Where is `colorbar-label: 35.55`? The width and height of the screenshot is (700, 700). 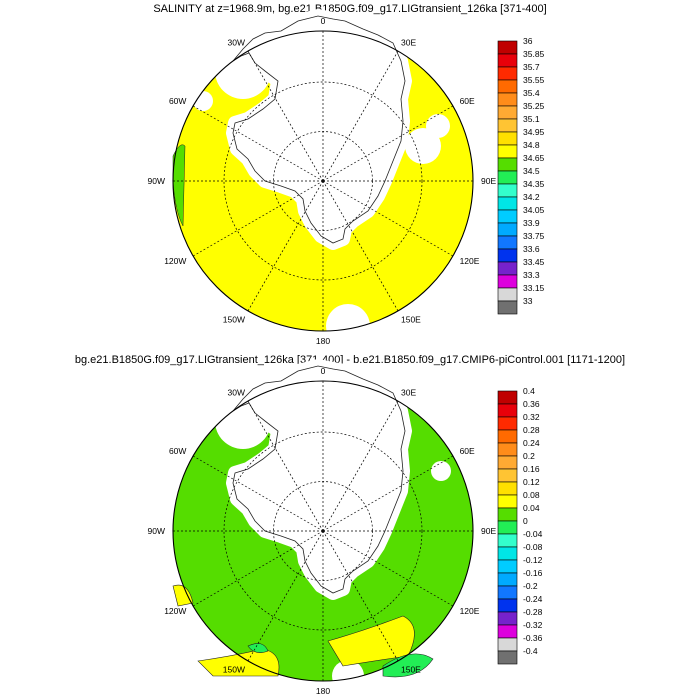 colorbar-label: 35.55 is located at coordinates (534, 80).